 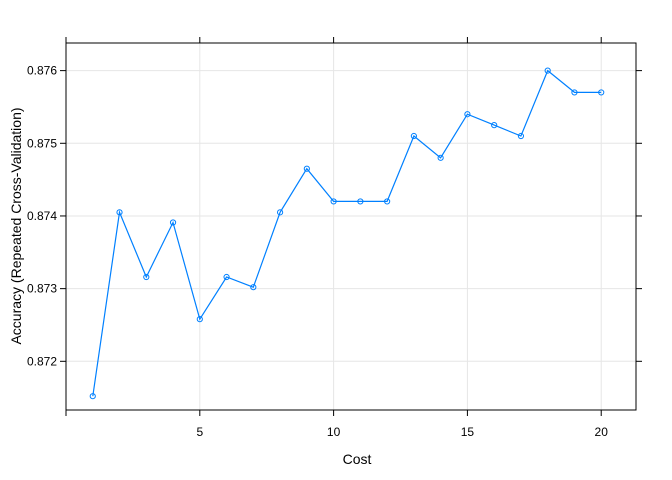 What do you see at coordinates (357, 459) in the screenshot?
I see `x-axis-title: Cost` at bounding box center [357, 459].